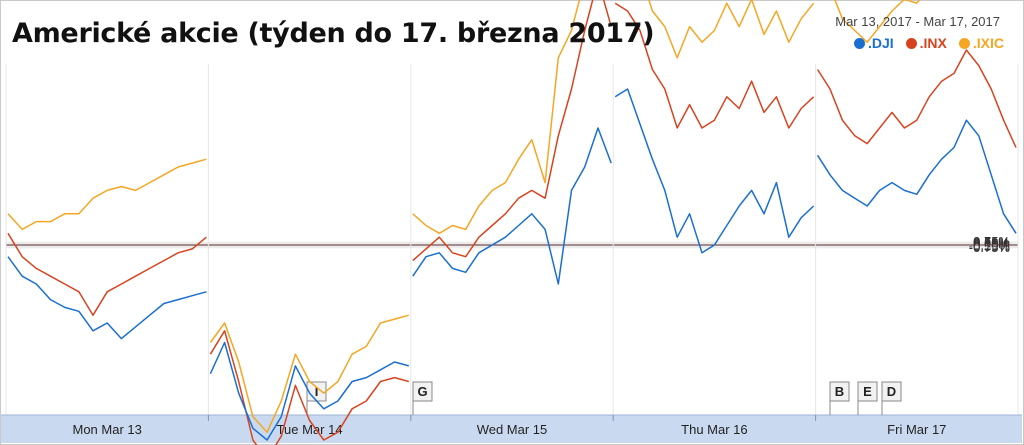 The image size is (1024, 445). I want to click on x-tick-label: Mon Mar 13, so click(107, 429).